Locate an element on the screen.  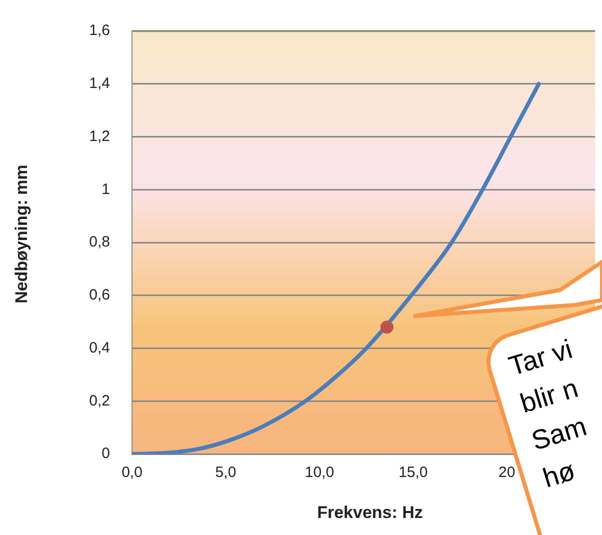
y-tick-label: 1,2 is located at coordinates (99, 136).